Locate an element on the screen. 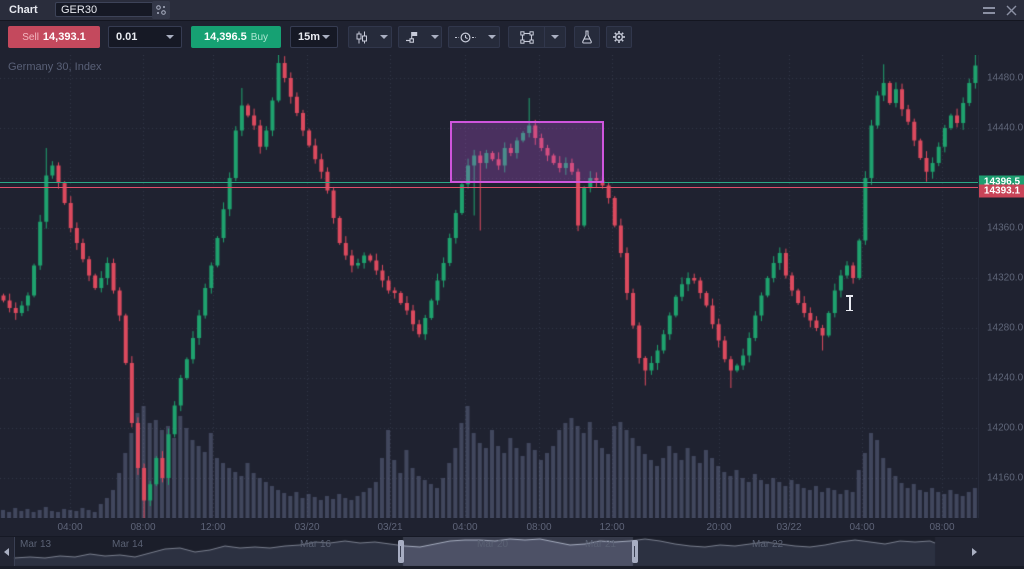  time-axis-label: 03/20 is located at coordinates (307, 527).